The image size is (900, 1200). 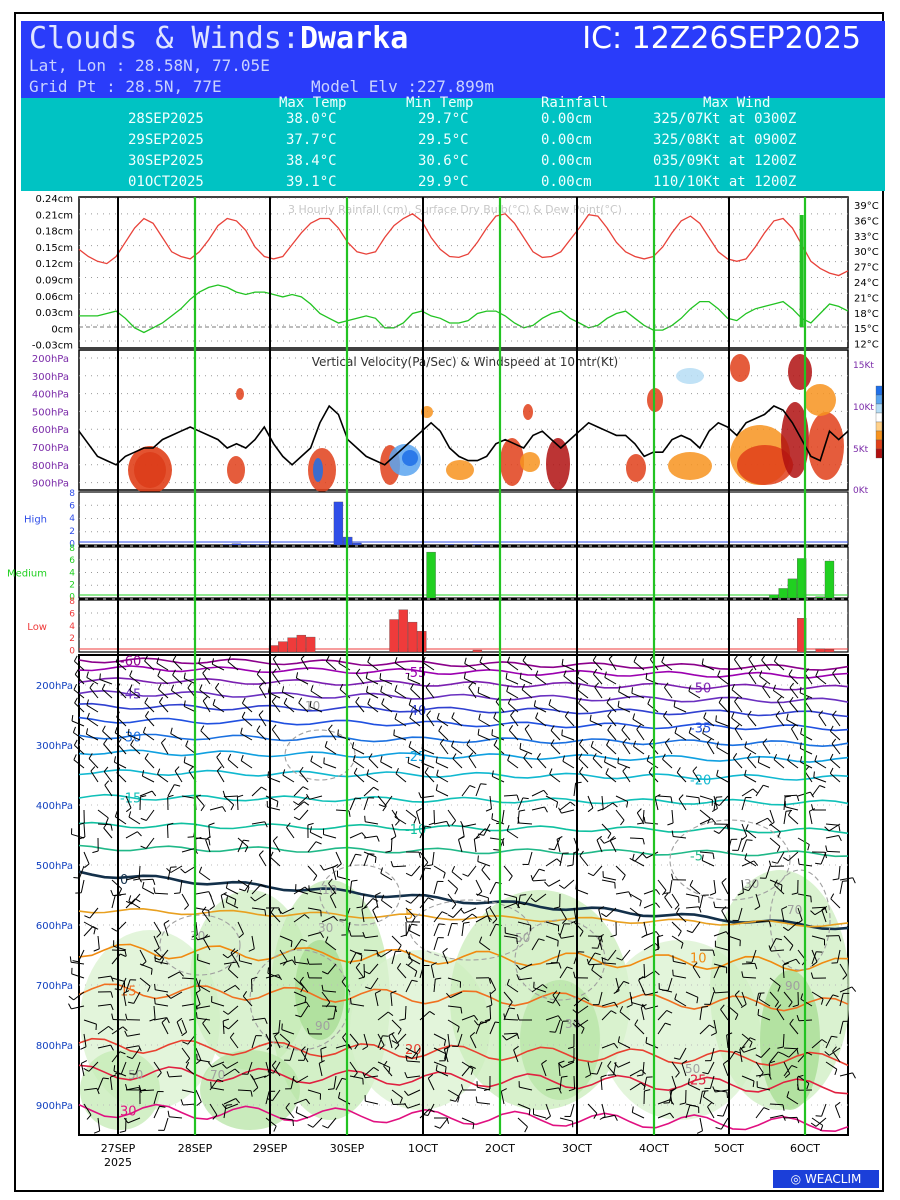 I want to click on isotherm, so click(x=463, y=997).